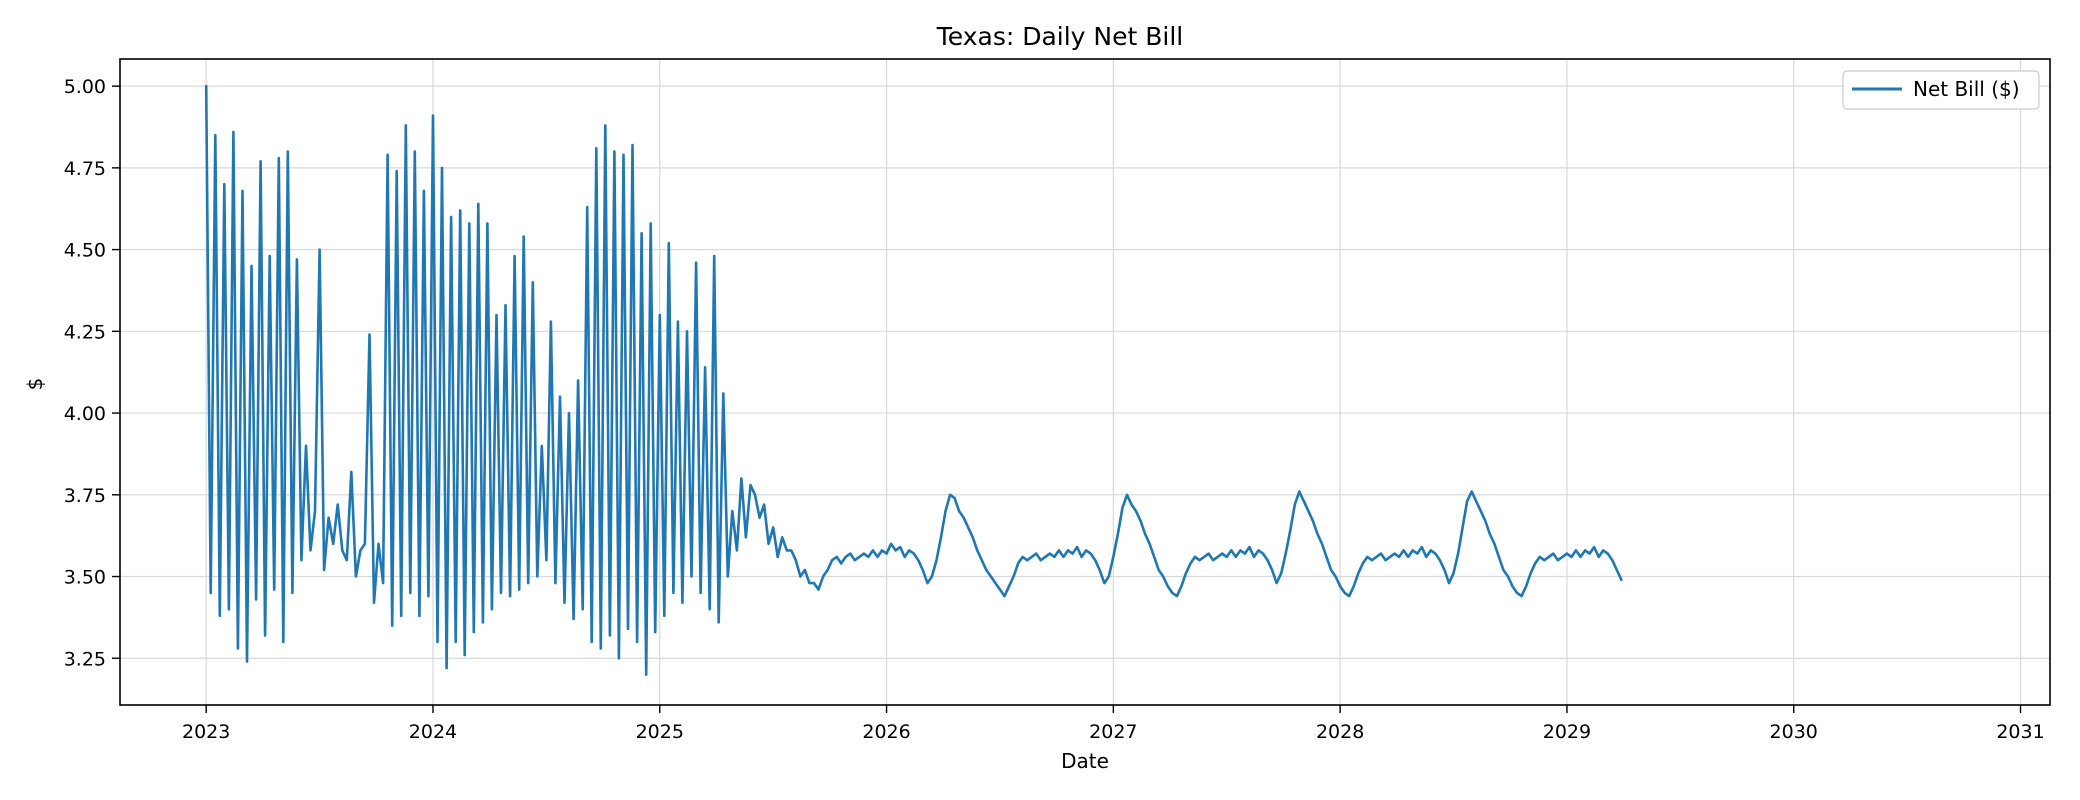  What do you see at coordinates (886, 732) in the screenshot?
I see `x-tick-label: 2026` at bounding box center [886, 732].